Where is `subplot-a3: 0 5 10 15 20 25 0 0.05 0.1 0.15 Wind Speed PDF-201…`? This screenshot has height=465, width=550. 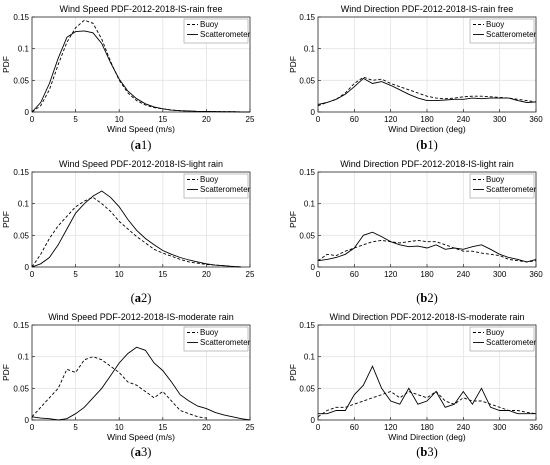 subplot-a3: 0 5 10 15 20 25 0 0.05 0.1 0.15 Wind Speed PDF-201… is located at coordinates (128, 385).